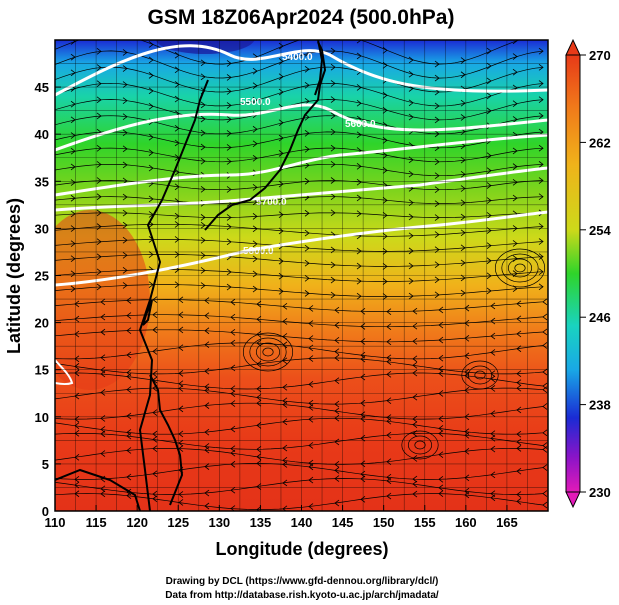 The height and width of the screenshot is (605, 619). Describe the element at coordinates (573, 47) in the screenshot. I see `colorbar-top-arrow` at that location.